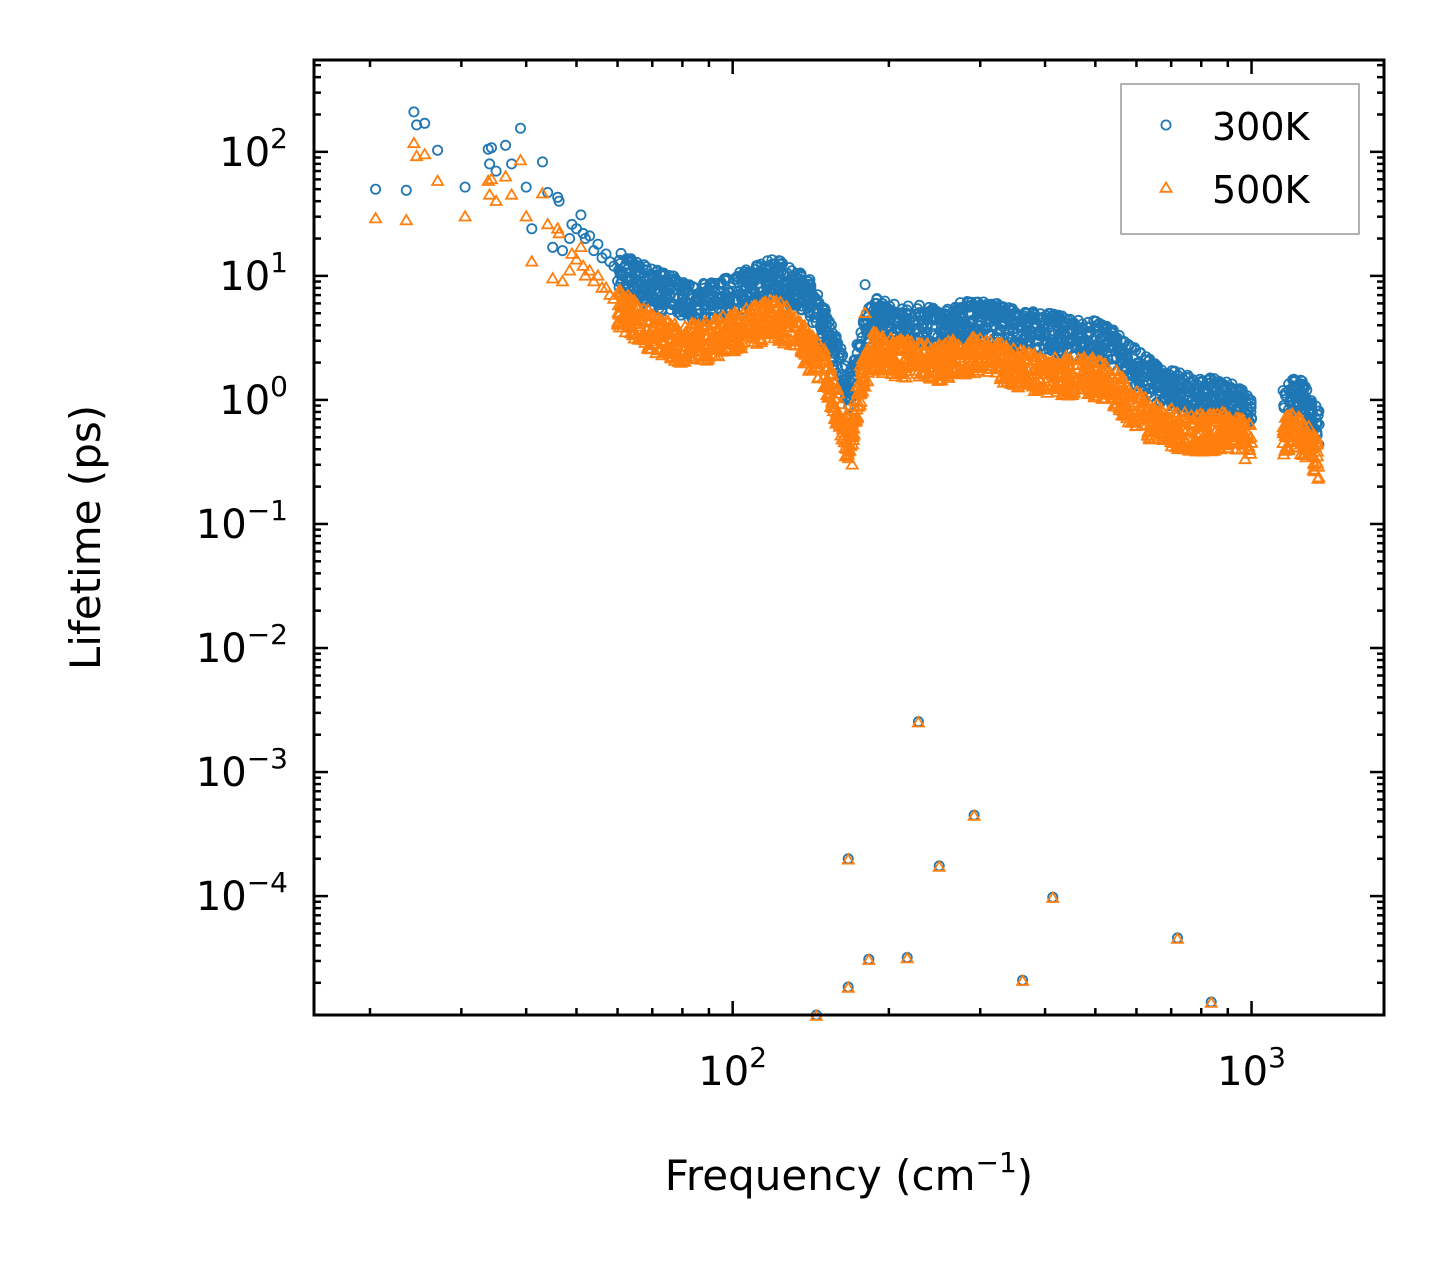 The image size is (1443, 1265). Describe the element at coordinates (242, 521) in the screenshot. I see `y-tick-label: 10⁻¹` at that location.